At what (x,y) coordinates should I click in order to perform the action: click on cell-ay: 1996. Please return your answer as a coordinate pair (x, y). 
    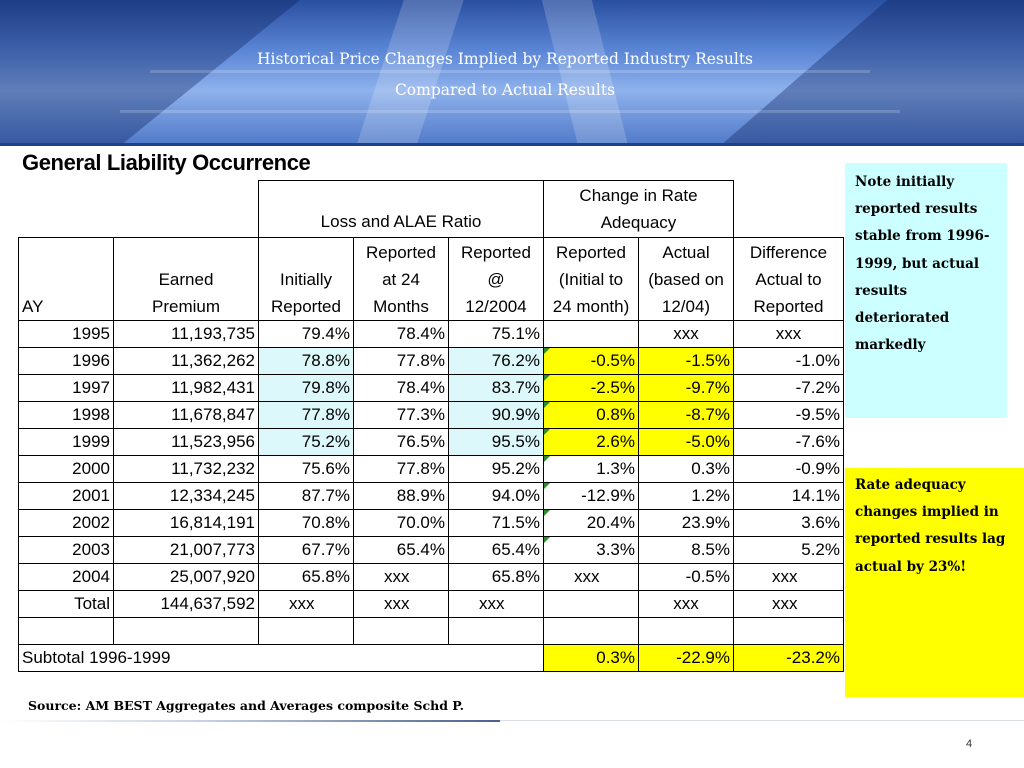
    Looking at the image, I should click on (66, 361).